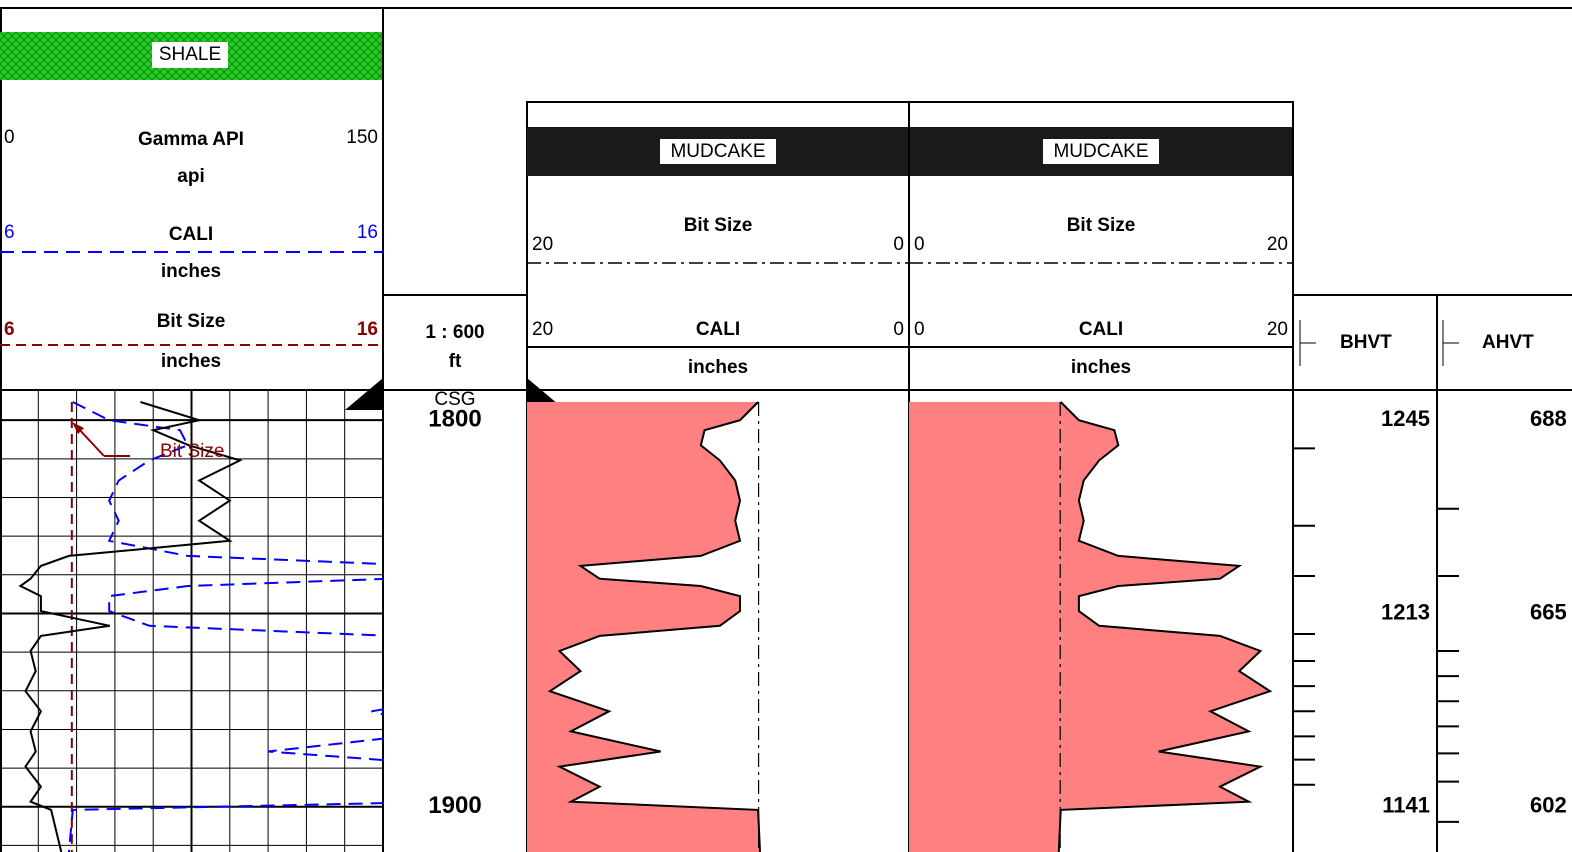  I want to click on time-label: 1213, so click(1405, 611).